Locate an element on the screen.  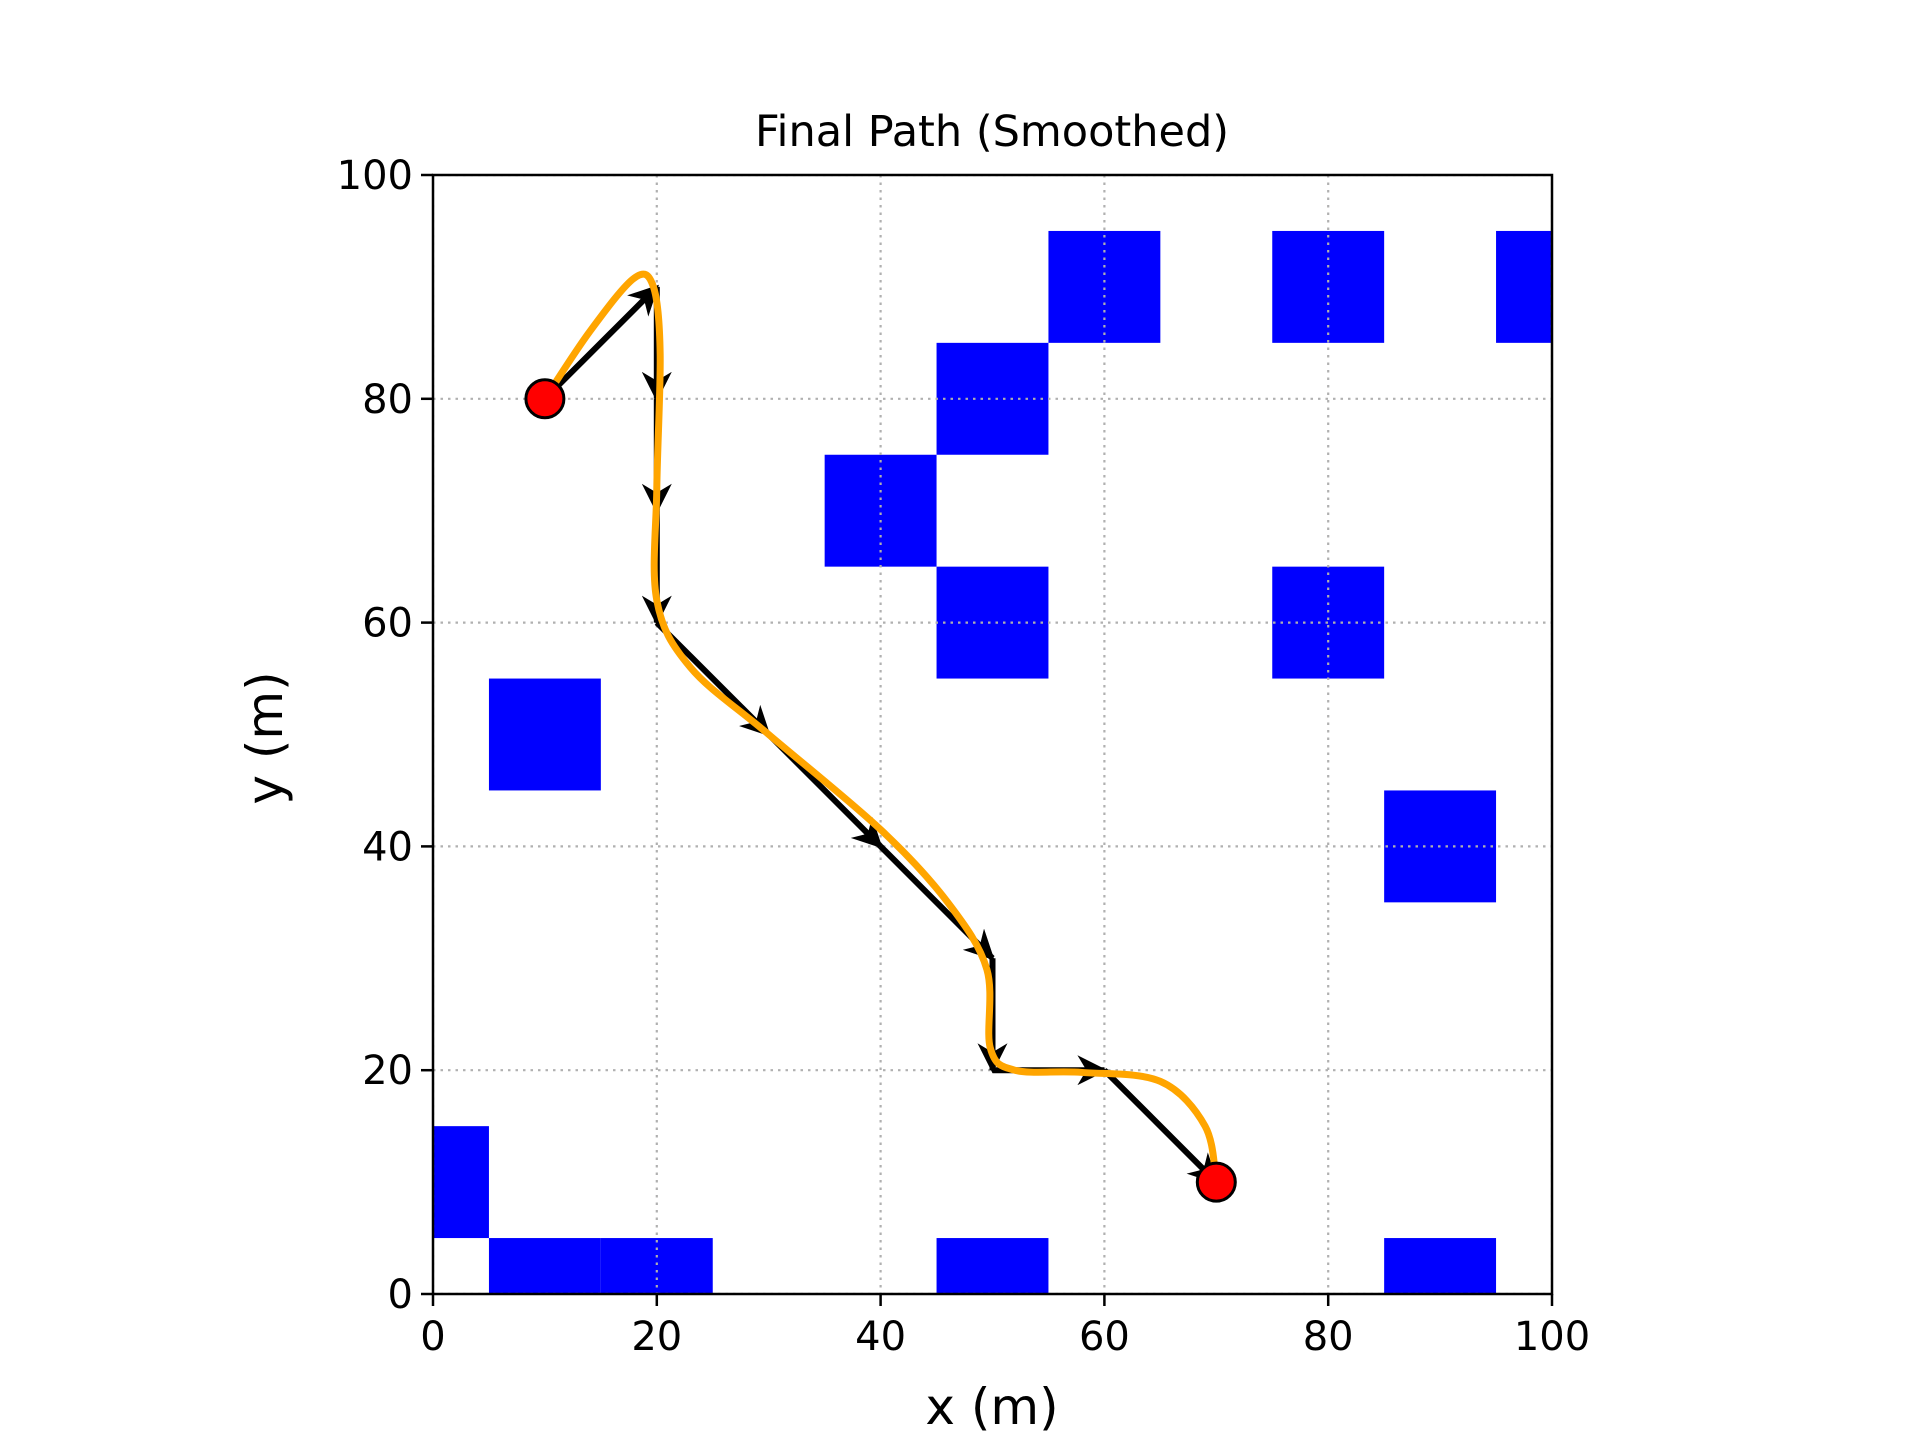
y-tick-label: 0 is located at coordinates (400, 1295).